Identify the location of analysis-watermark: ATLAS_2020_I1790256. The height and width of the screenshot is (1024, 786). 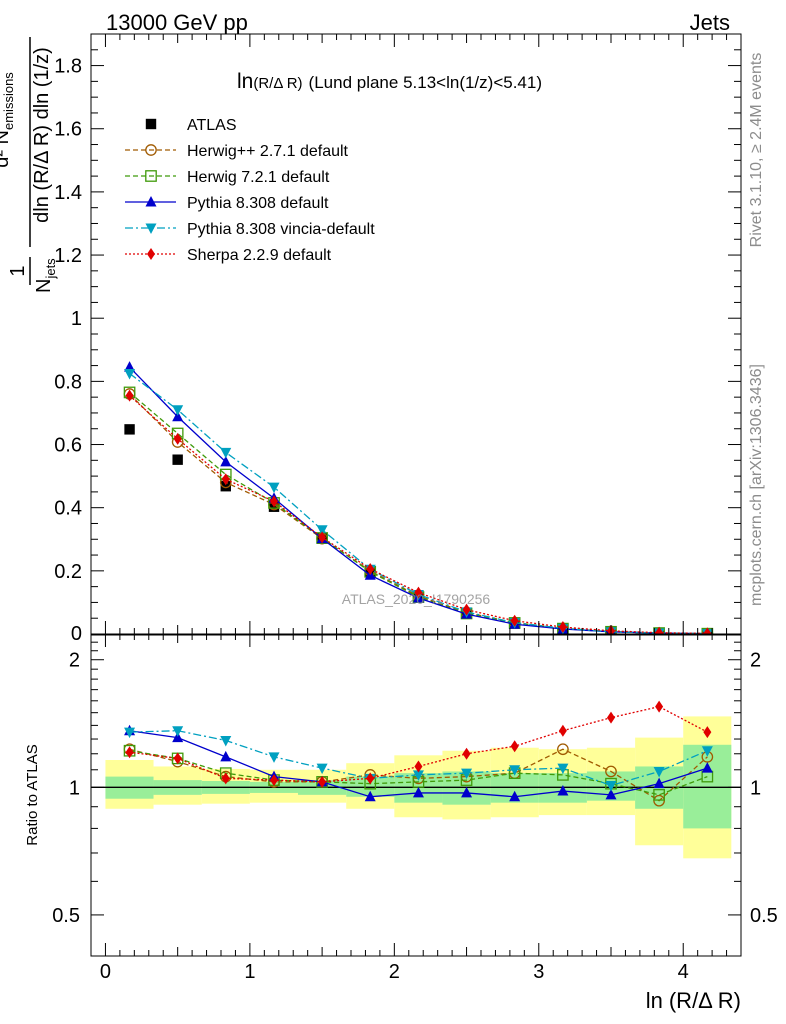
(416, 599).